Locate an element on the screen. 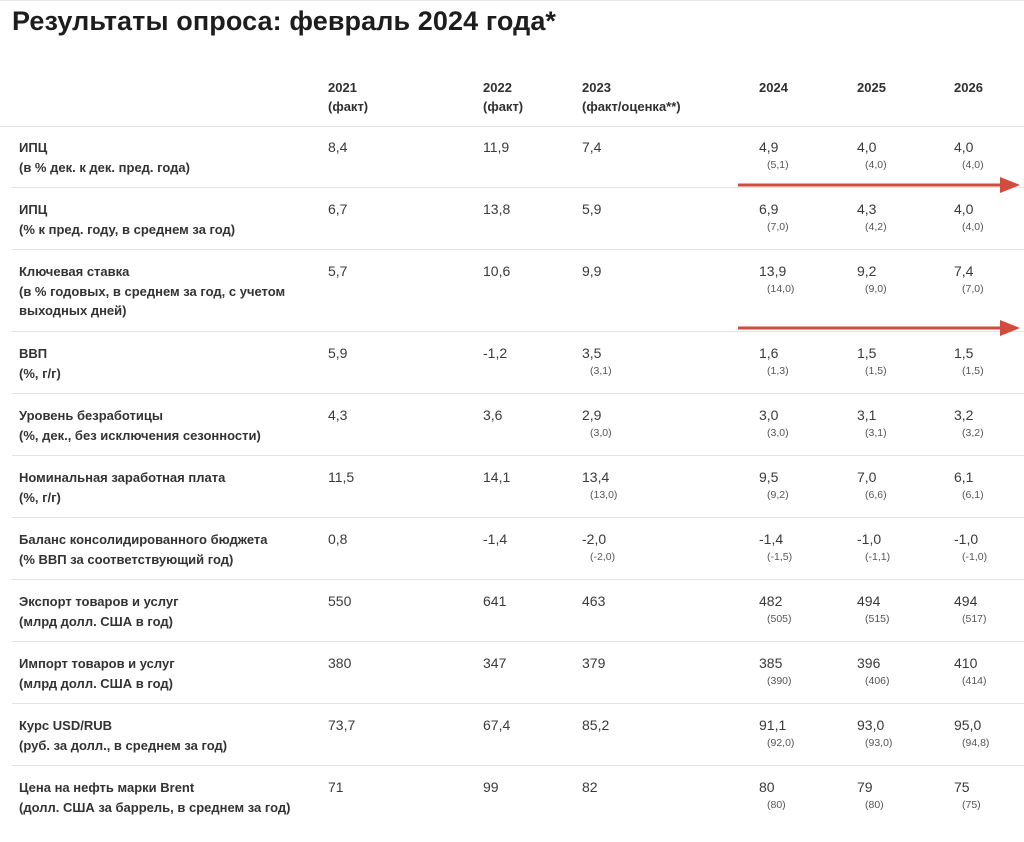 This screenshot has width=1024, height=842. value-2024: 3,0 is located at coordinates (769, 415).